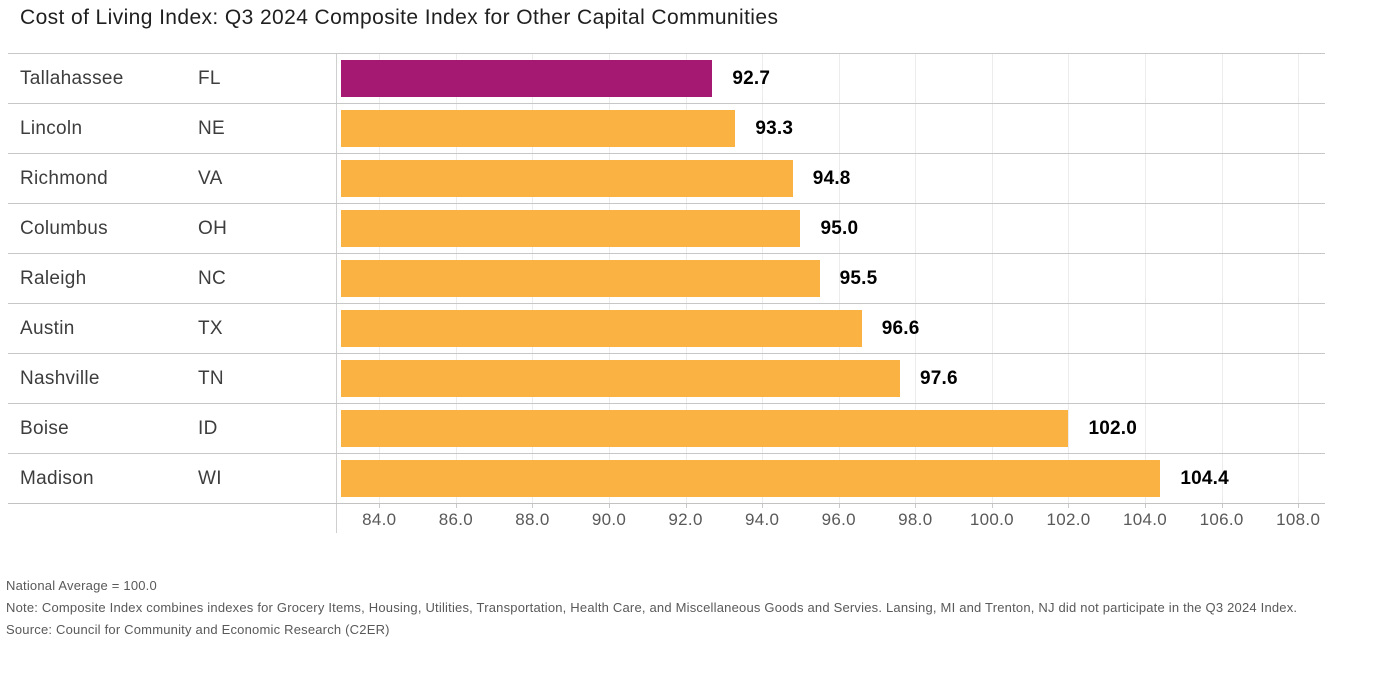 This screenshot has width=1392, height=676. I want to click on x-axis-tick-label: 100.0, so click(991, 519).